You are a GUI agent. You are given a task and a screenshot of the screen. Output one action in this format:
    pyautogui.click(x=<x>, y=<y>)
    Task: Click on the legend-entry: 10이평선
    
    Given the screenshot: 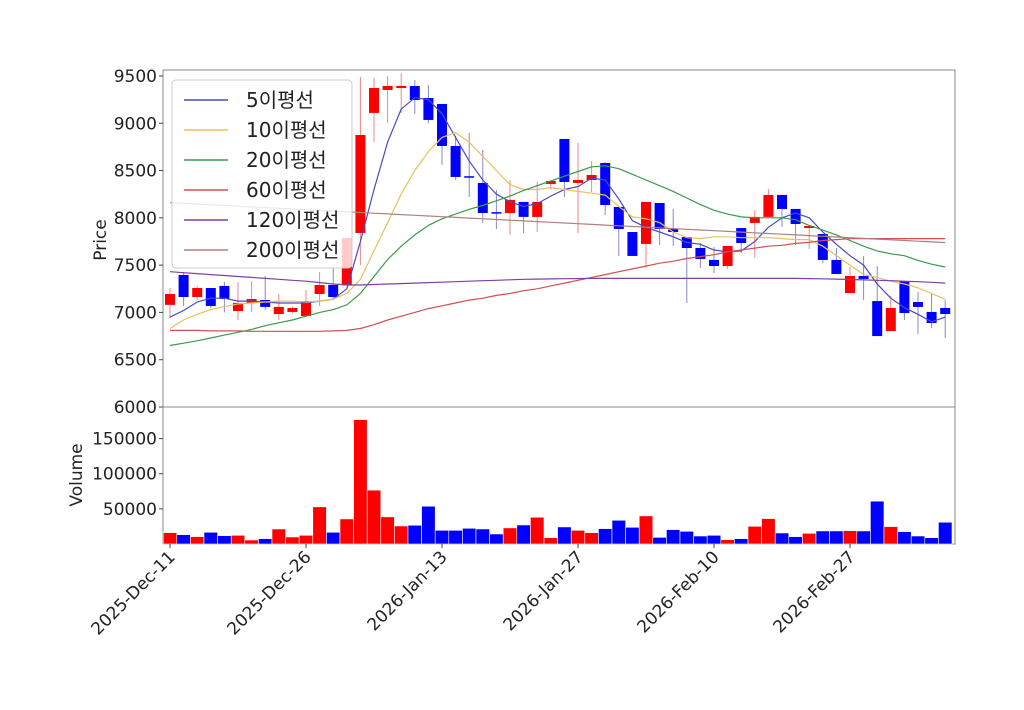 What is the action you would take?
    pyautogui.click(x=286, y=130)
    